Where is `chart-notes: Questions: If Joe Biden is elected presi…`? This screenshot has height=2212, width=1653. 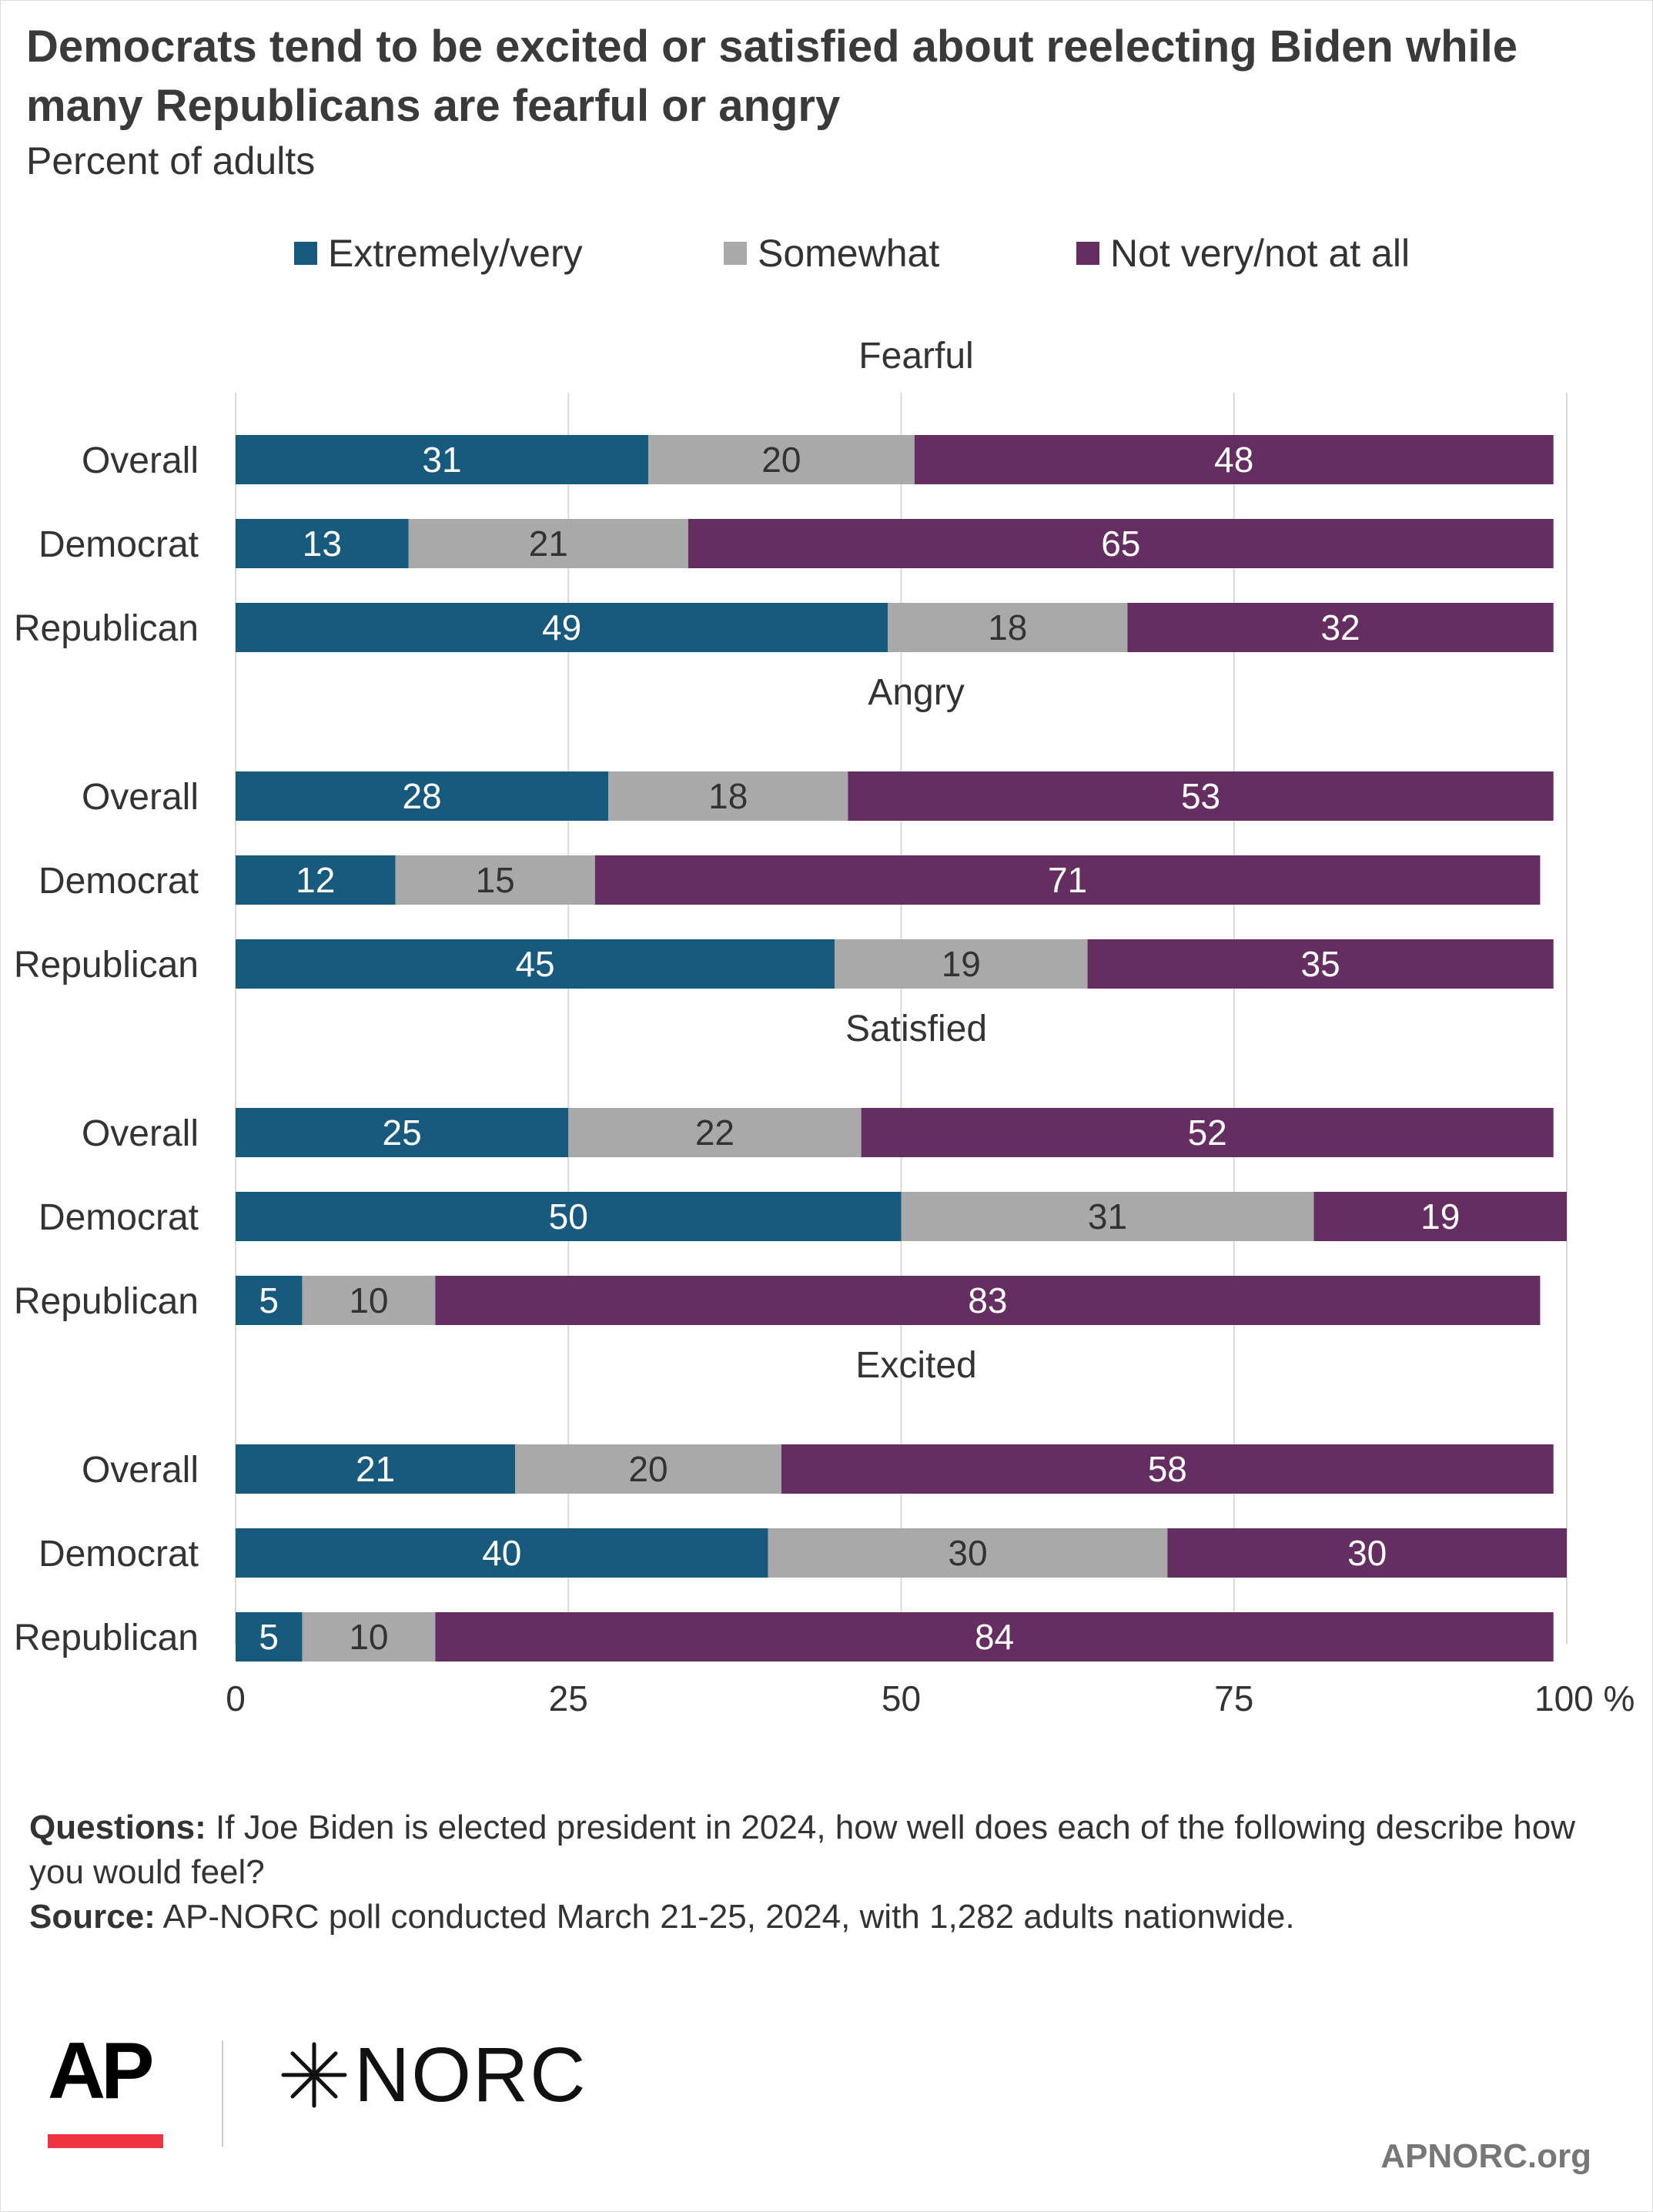
chart-notes: Questions: If Joe Biden is elected presi… is located at coordinates (822, 1872).